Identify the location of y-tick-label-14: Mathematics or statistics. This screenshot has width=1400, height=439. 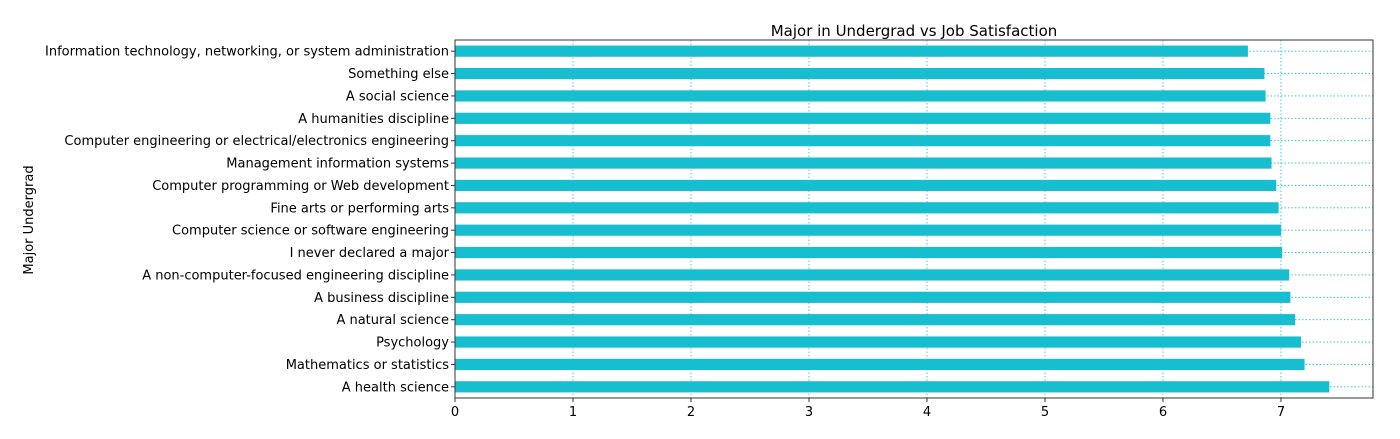
(368, 365).